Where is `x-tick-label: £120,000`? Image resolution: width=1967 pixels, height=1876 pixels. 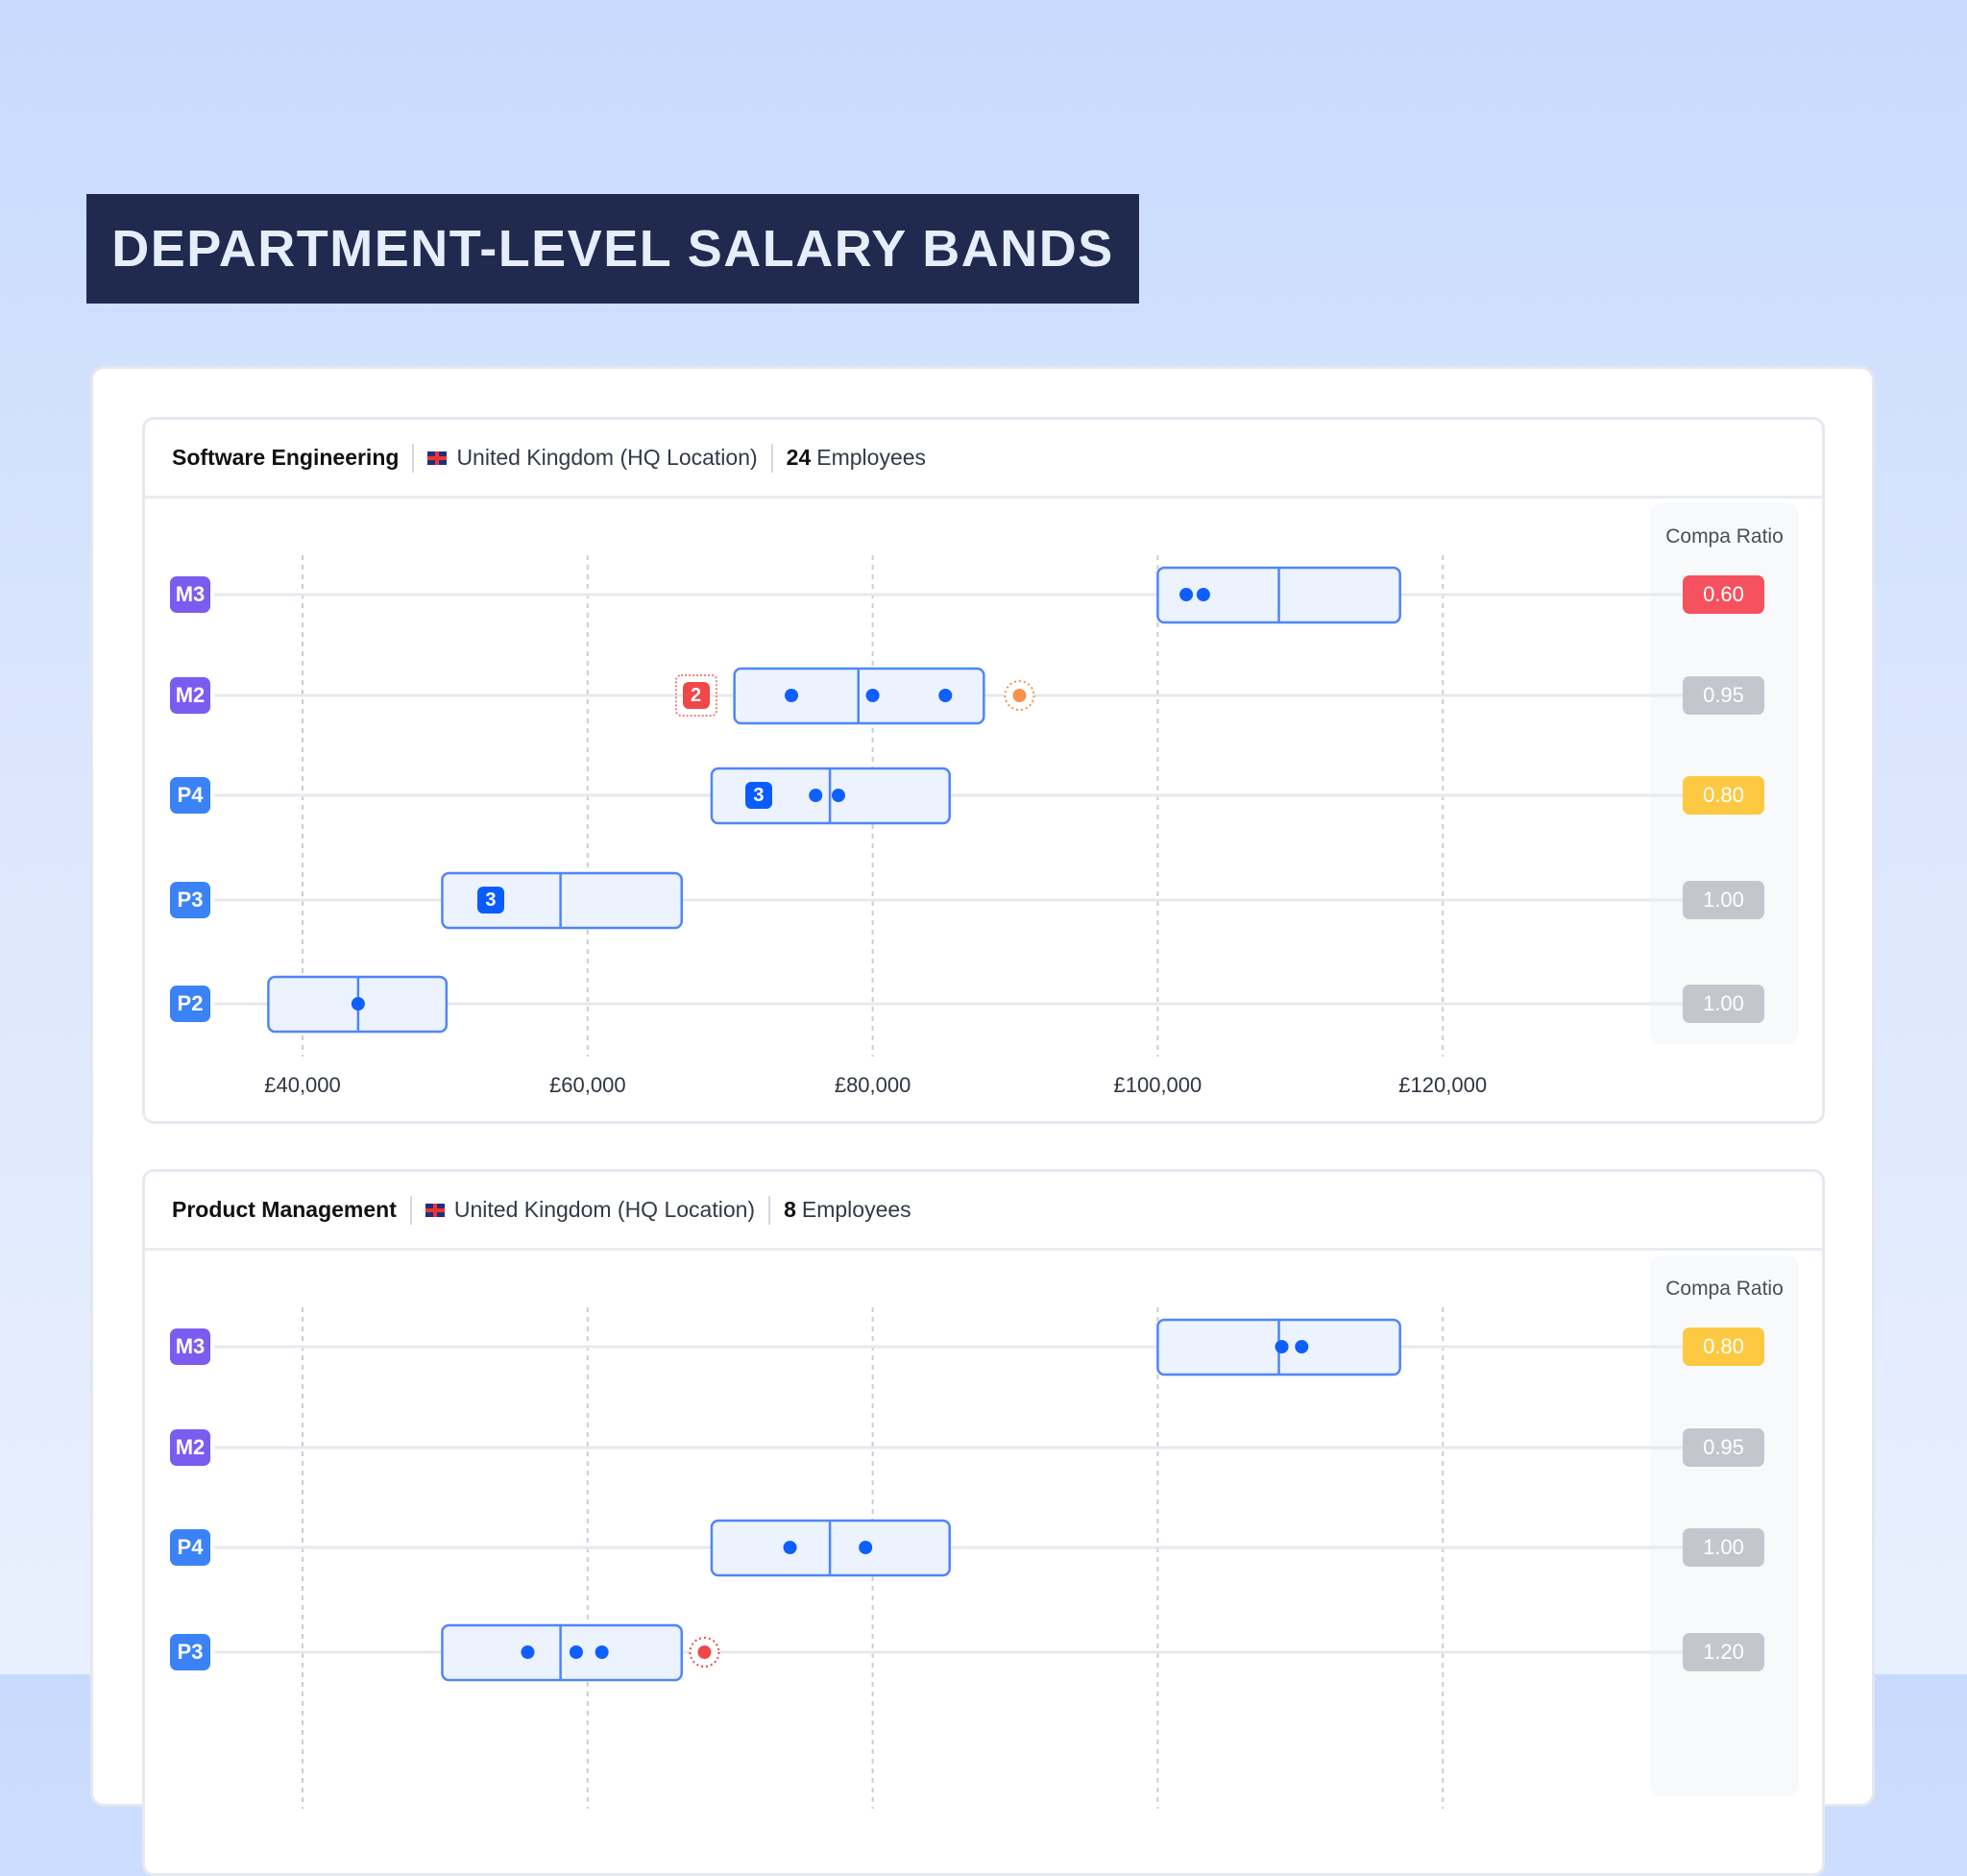
x-tick-label: £120,000 is located at coordinates (1443, 1085).